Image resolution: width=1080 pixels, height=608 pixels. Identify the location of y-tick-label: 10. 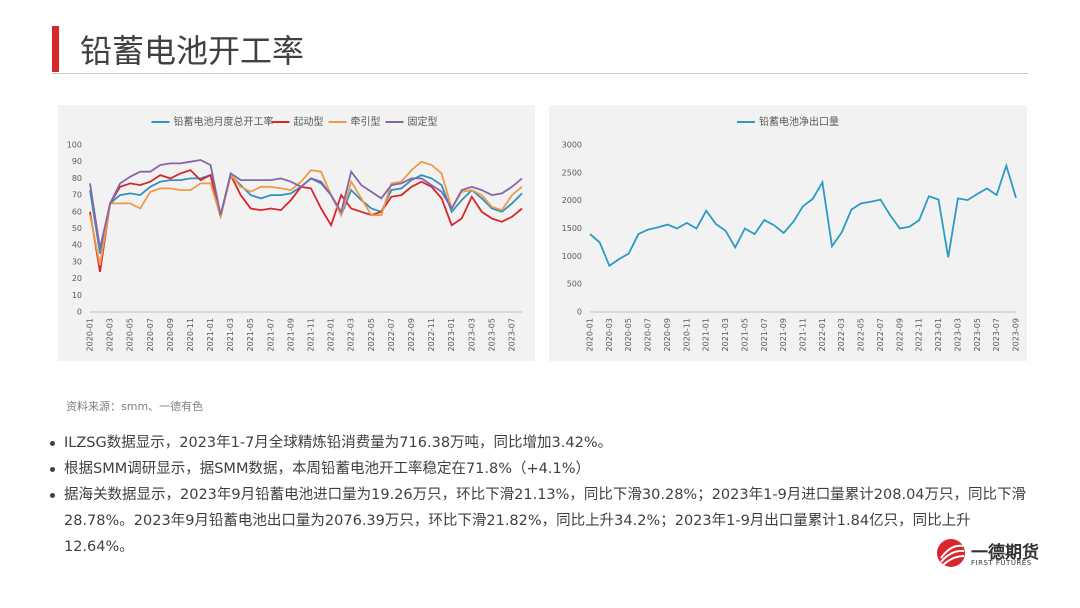
(77, 295).